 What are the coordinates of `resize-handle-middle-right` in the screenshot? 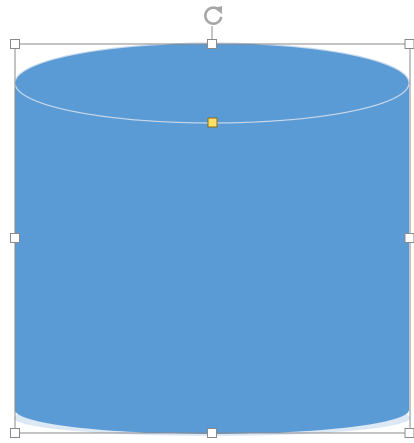 It's located at (409, 238).